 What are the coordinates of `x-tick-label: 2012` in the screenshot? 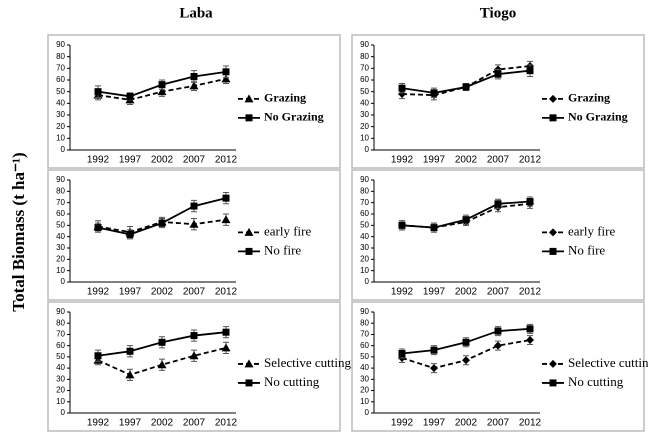 It's located at (226, 160).